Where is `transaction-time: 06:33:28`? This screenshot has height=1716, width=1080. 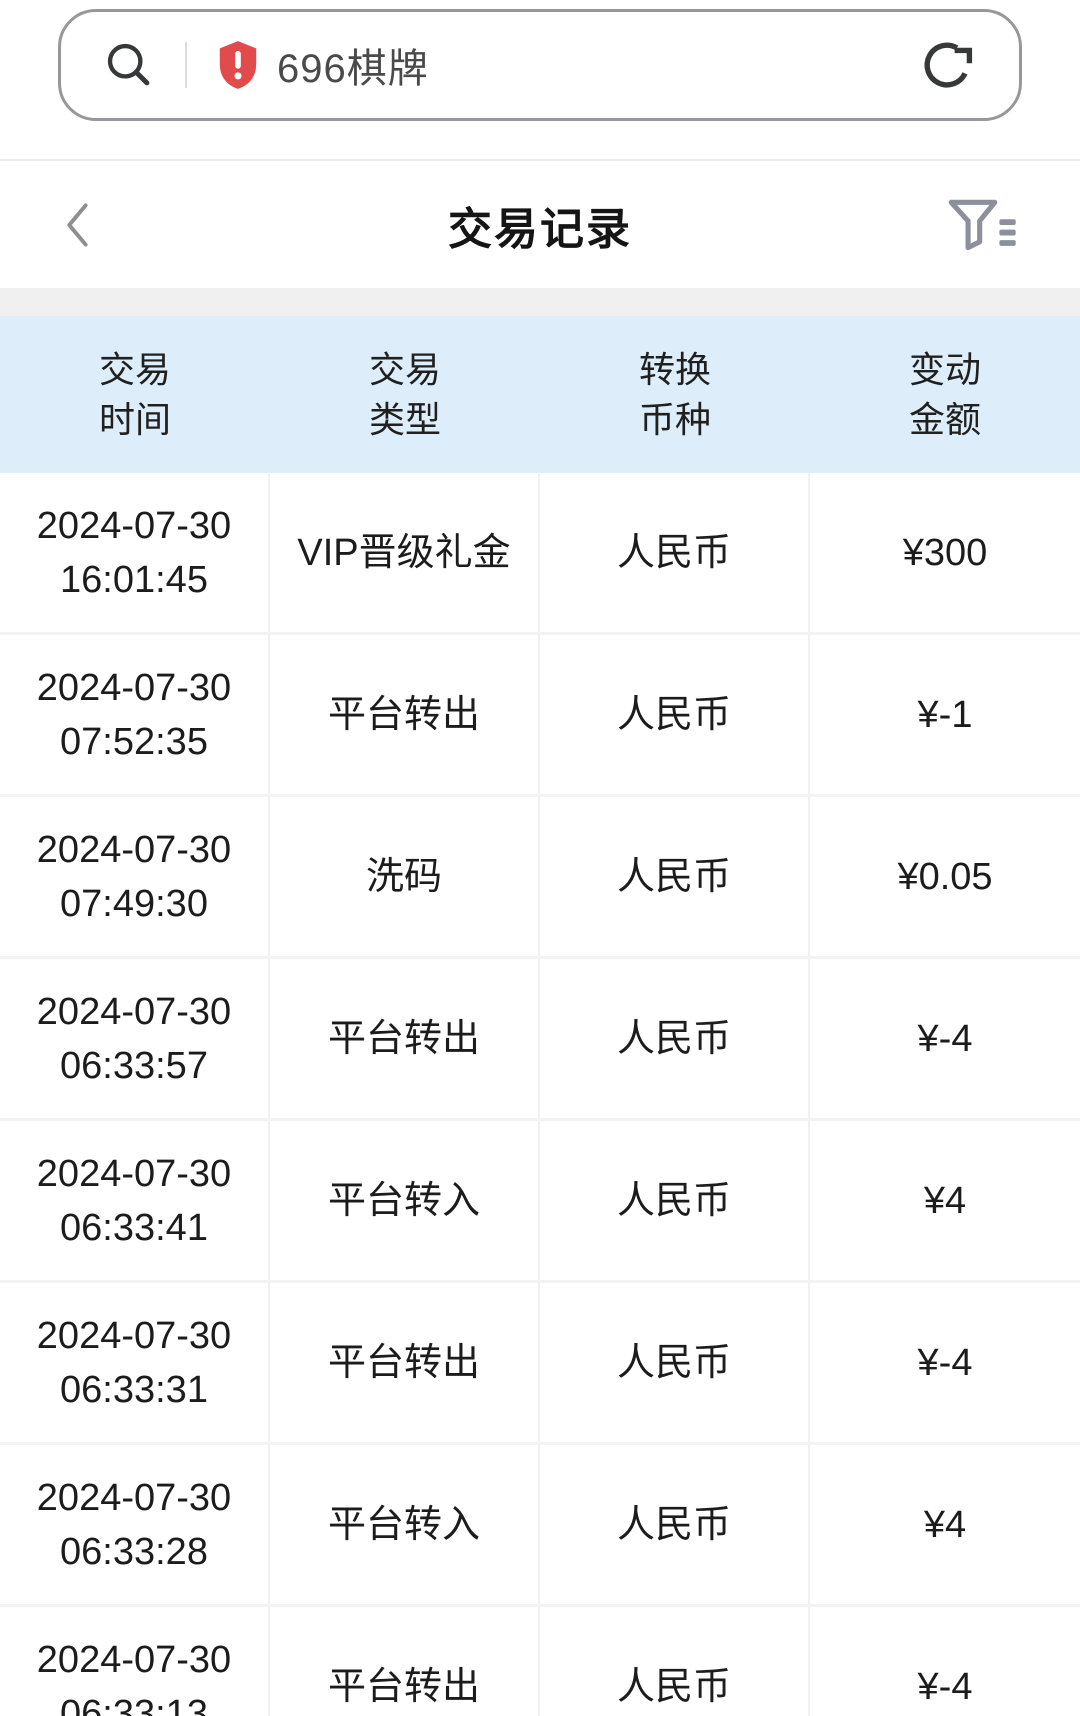 transaction-time: 06:33:28 is located at coordinates (134, 1551).